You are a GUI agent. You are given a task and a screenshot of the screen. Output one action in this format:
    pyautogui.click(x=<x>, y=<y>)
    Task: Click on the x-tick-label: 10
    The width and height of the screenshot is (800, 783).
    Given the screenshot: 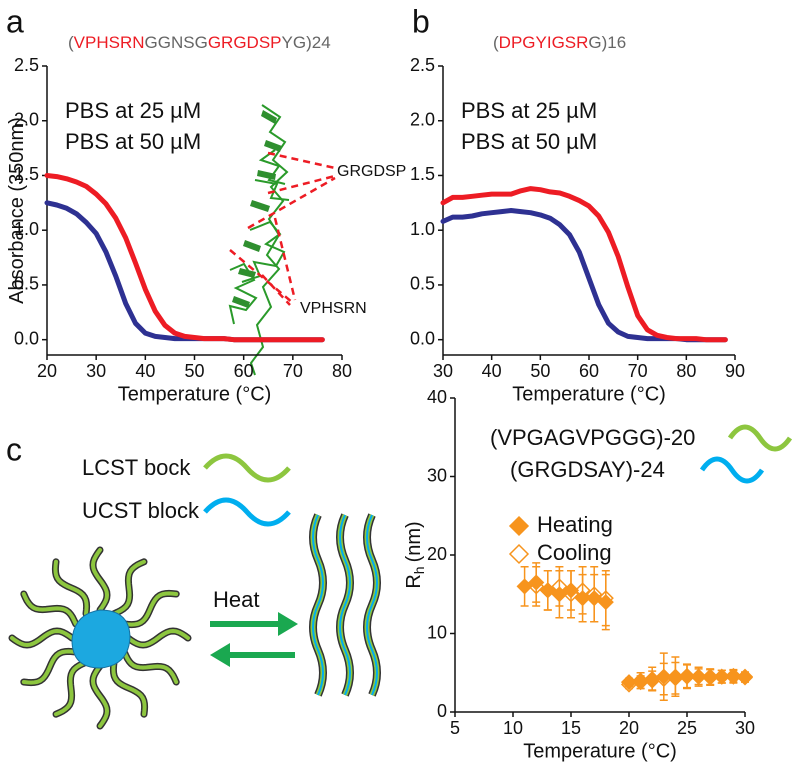 What is the action you would take?
    pyautogui.click(x=513, y=728)
    